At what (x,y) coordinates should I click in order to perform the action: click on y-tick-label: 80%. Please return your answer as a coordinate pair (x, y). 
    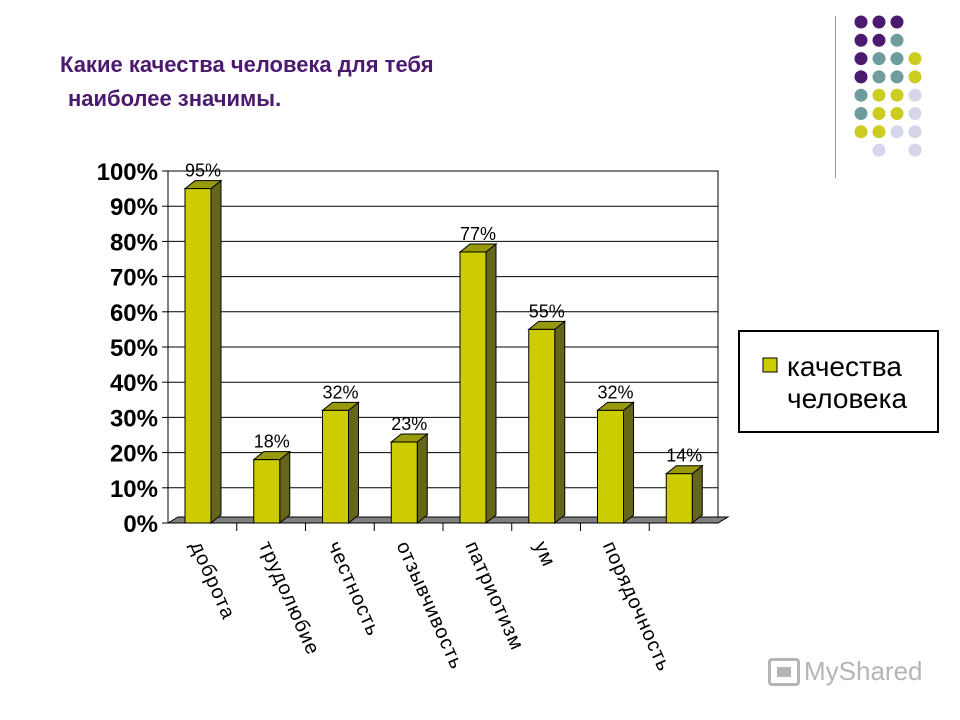
    Looking at the image, I should click on (134, 242).